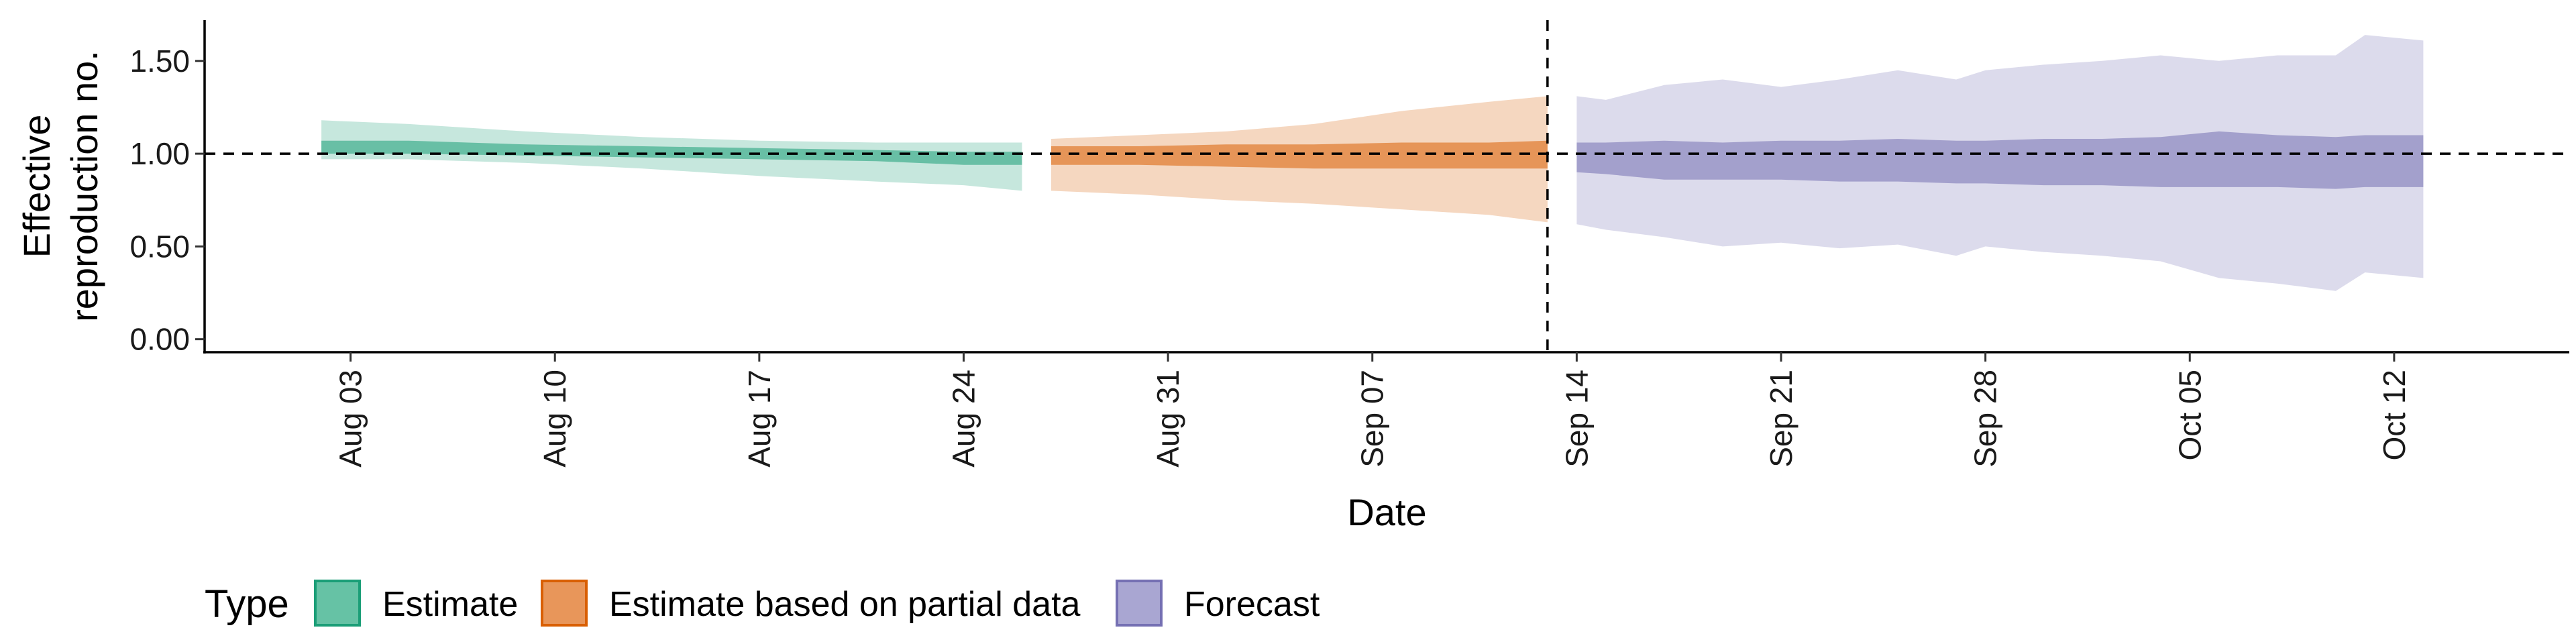 The height and width of the screenshot is (644, 2576). I want to click on legend-label-estimate-based-on-partial-data: Estimate based on partial data, so click(845, 604).